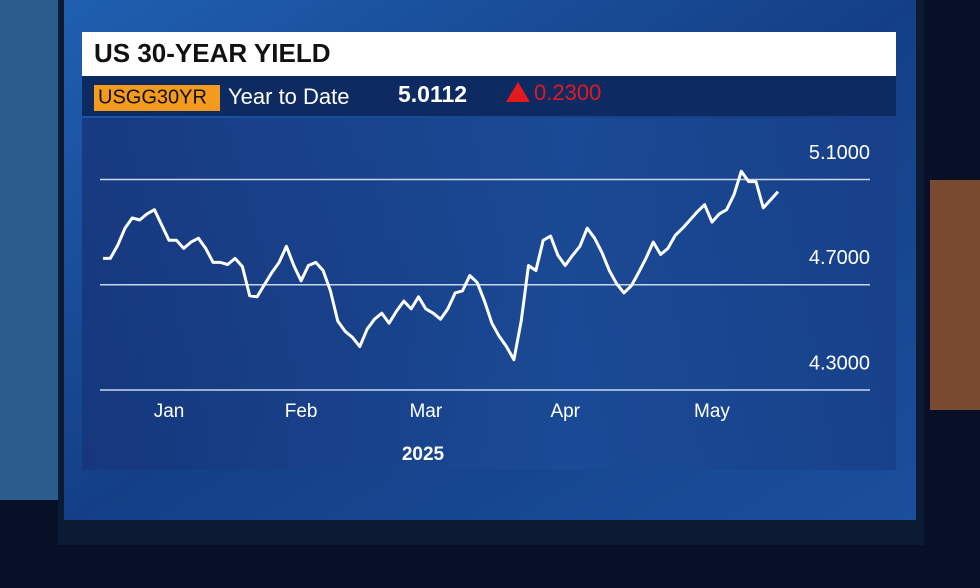 The image size is (980, 588). What do you see at coordinates (29, 250) in the screenshot?
I see `left-wall` at bounding box center [29, 250].